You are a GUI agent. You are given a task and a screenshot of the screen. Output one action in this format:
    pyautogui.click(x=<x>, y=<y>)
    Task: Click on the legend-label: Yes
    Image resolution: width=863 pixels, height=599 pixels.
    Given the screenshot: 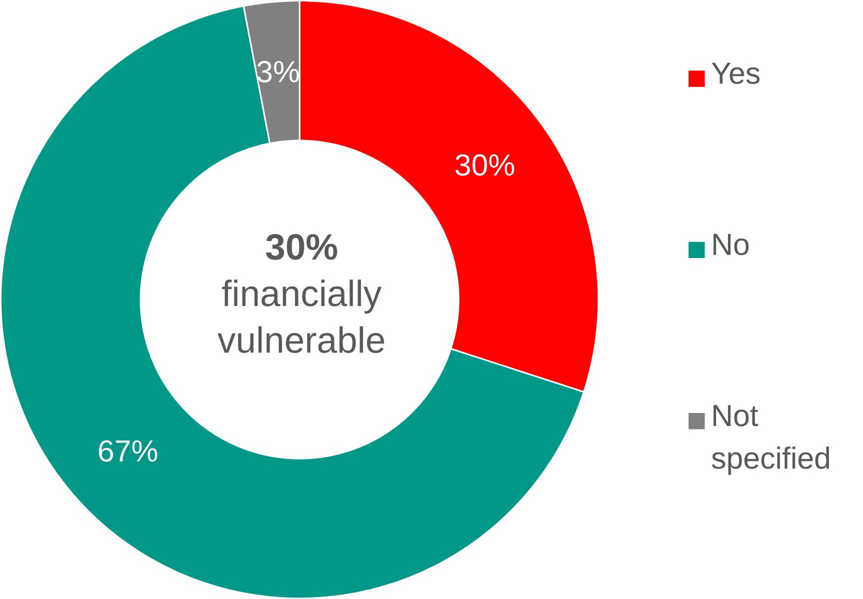 What is the action you would take?
    pyautogui.click(x=736, y=73)
    